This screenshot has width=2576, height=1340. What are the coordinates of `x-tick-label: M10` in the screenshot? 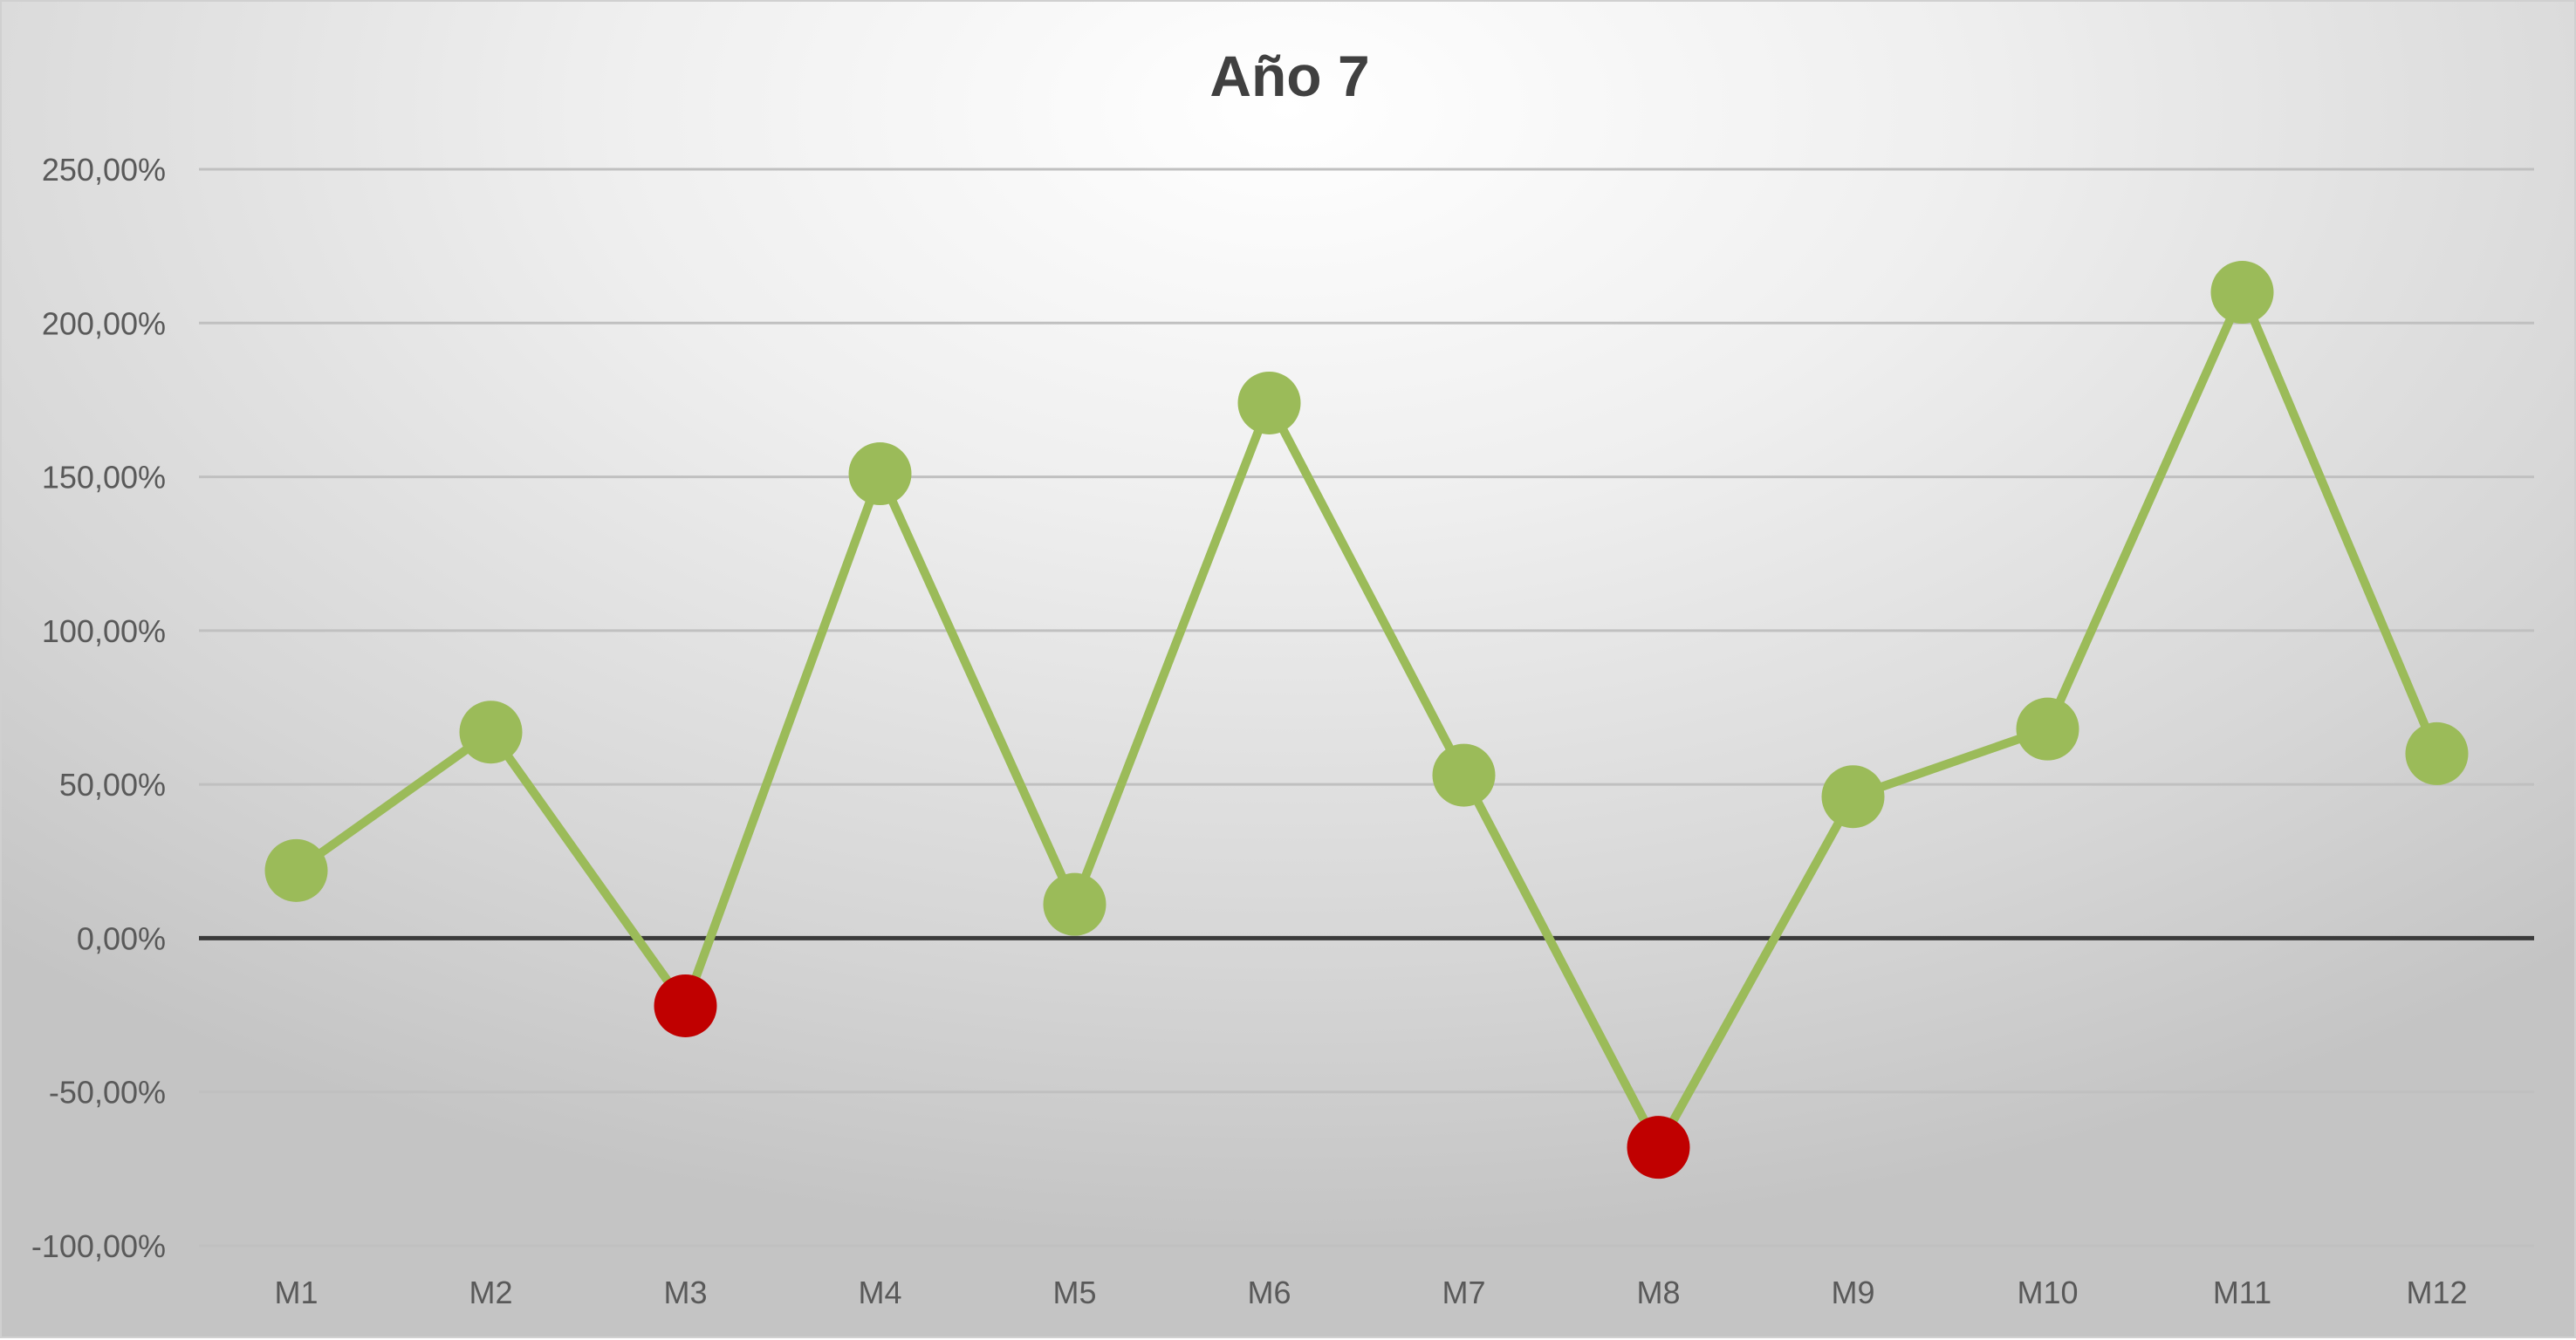 It's located at (2047, 1293).